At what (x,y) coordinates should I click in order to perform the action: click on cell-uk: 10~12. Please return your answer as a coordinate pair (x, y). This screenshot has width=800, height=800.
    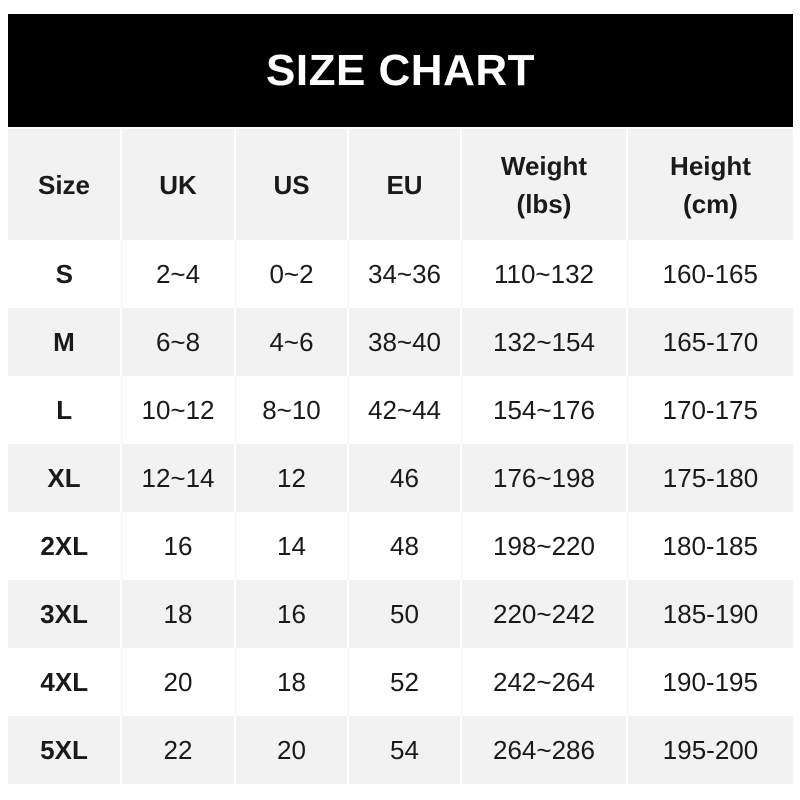
    Looking at the image, I should click on (177, 410).